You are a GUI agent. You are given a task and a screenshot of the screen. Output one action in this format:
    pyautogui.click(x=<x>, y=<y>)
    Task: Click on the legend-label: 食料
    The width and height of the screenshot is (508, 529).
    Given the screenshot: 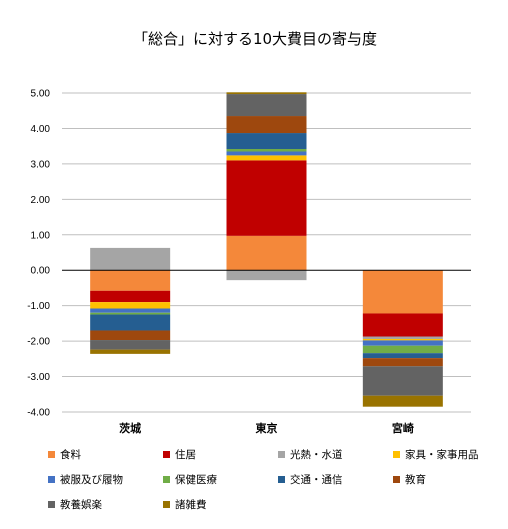 What is the action you would take?
    pyautogui.click(x=70, y=454)
    